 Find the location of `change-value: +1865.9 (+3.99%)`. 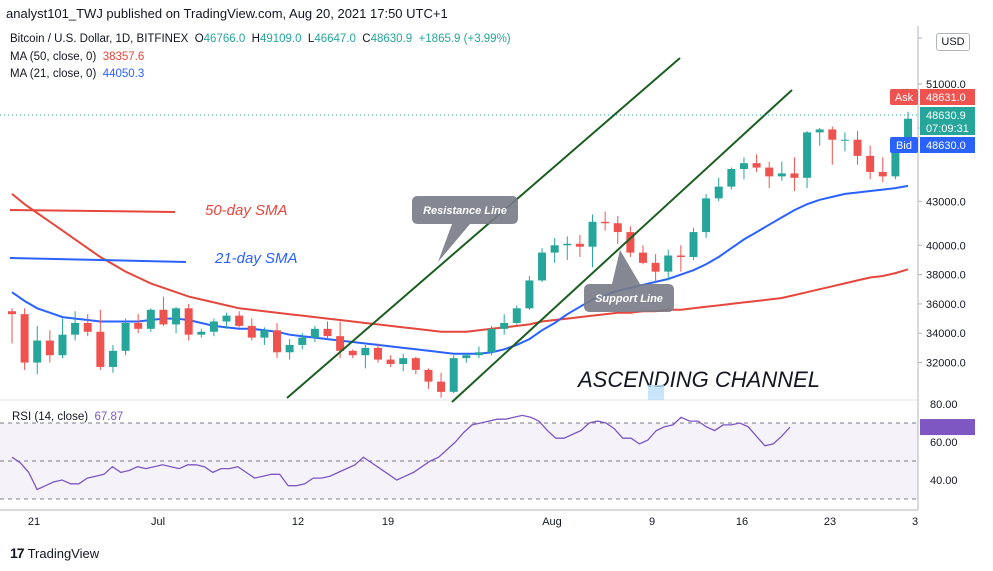

change-value: +1865.9 (+3.99%) is located at coordinates (464, 39).